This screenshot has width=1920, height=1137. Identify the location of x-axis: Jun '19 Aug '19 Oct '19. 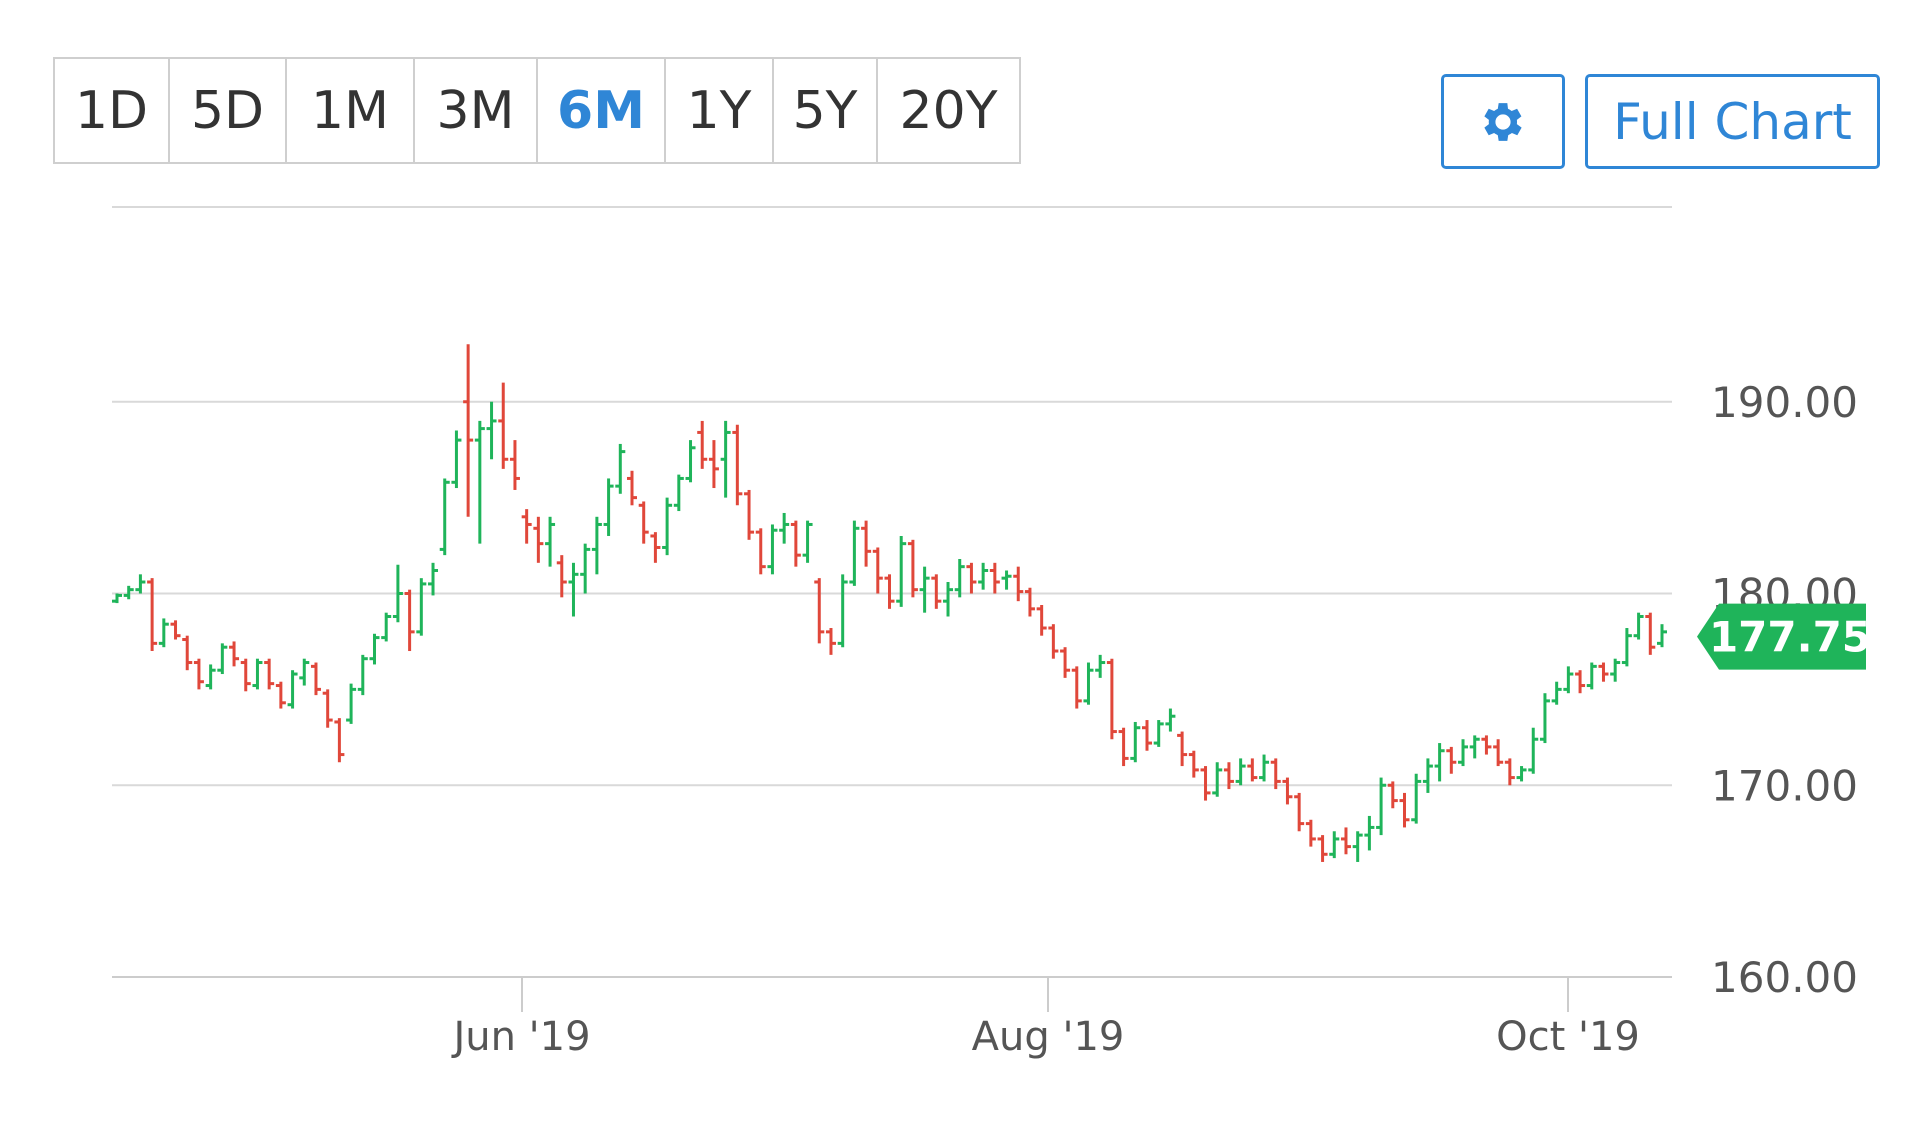
(1045, 1018).